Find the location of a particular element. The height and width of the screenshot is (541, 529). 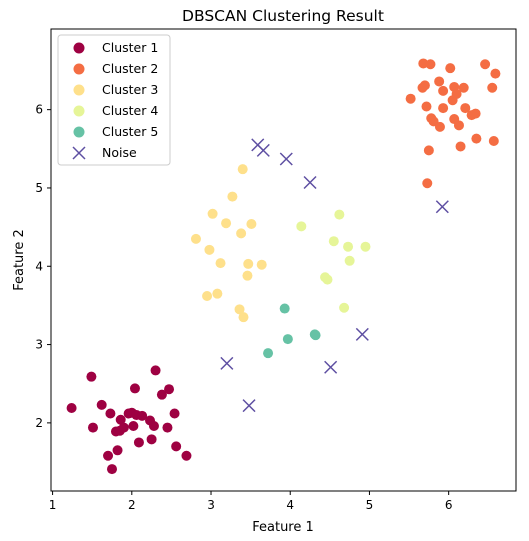

y-tick-label: 2 is located at coordinates (39, 423).